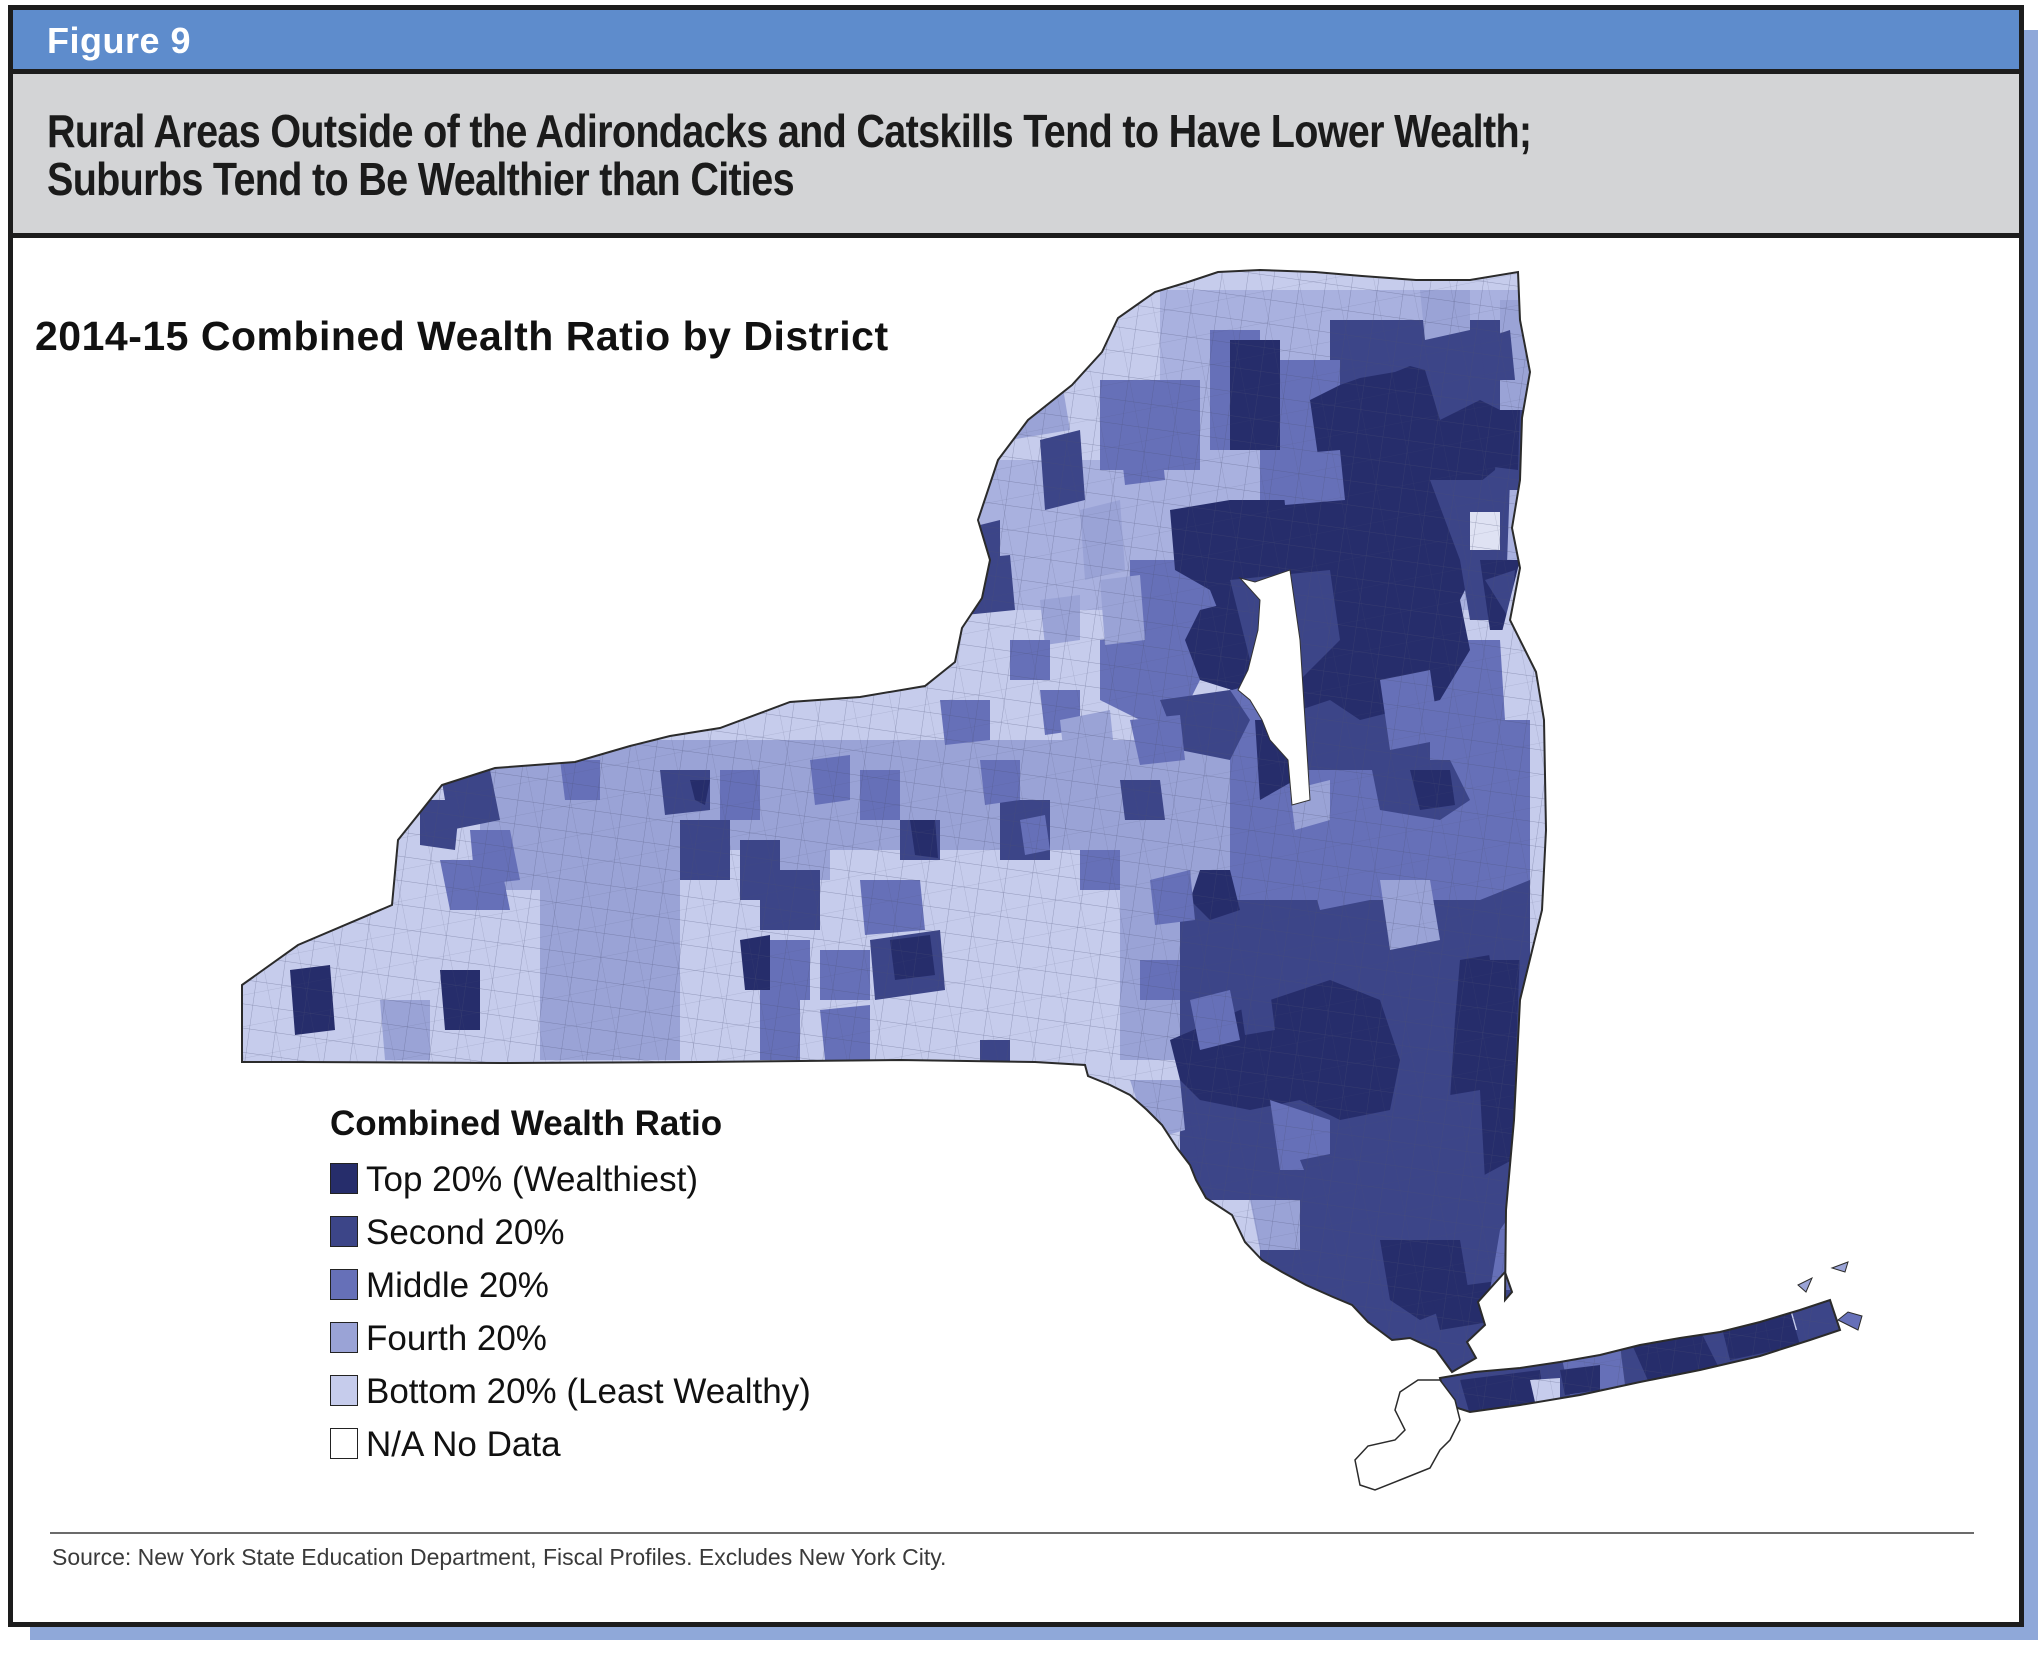  What do you see at coordinates (526, 1123) in the screenshot?
I see `legend-title: Combined Wealth Ratio` at bounding box center [526, 1123].